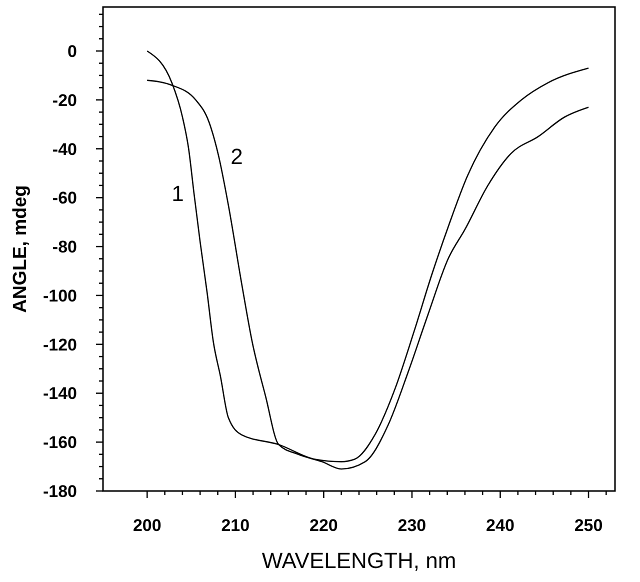 Image resolution: width=640 pixels, height=582 pixels. What do you see at coordinates (500, 525) in the screenshot?
I see `x-tick-label: 240` at bounding box center [500, 525].